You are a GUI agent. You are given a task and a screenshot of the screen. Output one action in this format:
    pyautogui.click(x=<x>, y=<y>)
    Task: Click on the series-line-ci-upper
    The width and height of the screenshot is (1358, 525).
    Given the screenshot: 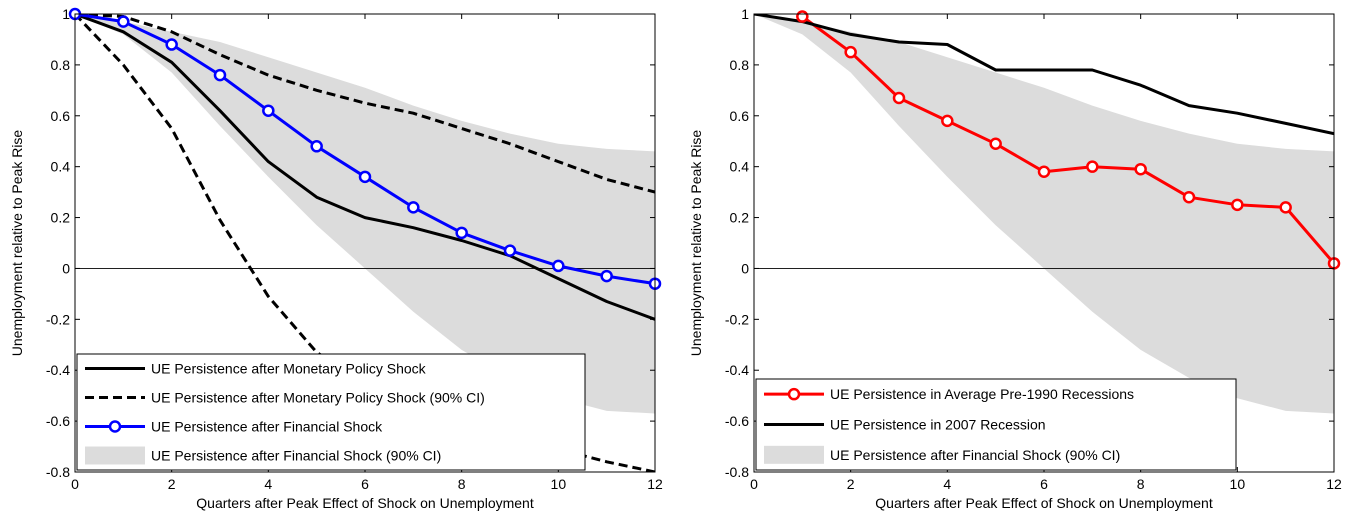 What is the action you would take?
    pyautogui.click(x=365, y=104)
    